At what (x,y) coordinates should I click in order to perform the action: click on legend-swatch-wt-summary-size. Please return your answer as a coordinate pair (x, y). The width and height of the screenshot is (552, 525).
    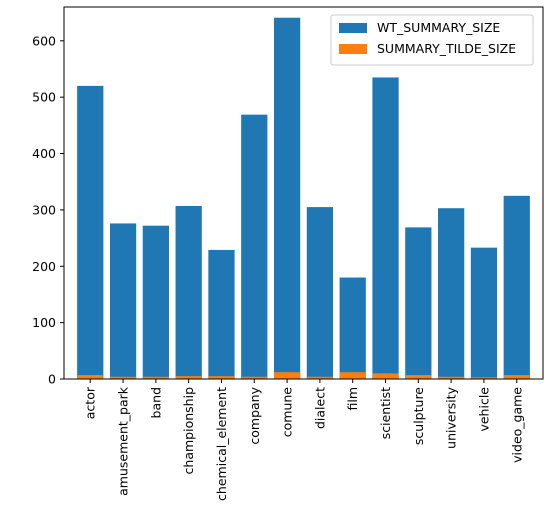
    Looking at the image, I should click on (353, 28).